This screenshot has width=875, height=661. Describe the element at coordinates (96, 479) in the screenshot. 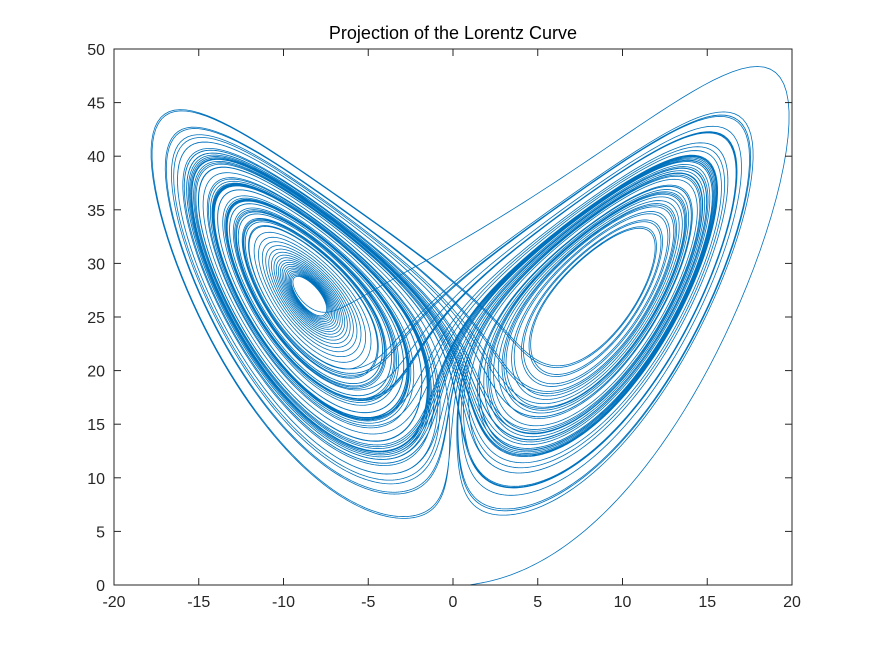

I see `y-tick-label: 10` at that location.